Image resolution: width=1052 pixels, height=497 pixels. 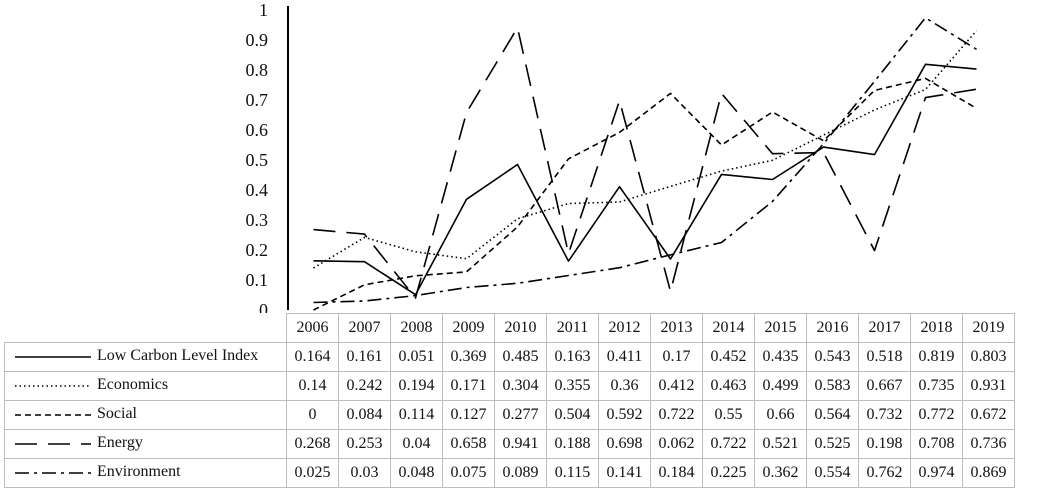 I want to click on data-label: 0.564, so click(x=832, y=415).